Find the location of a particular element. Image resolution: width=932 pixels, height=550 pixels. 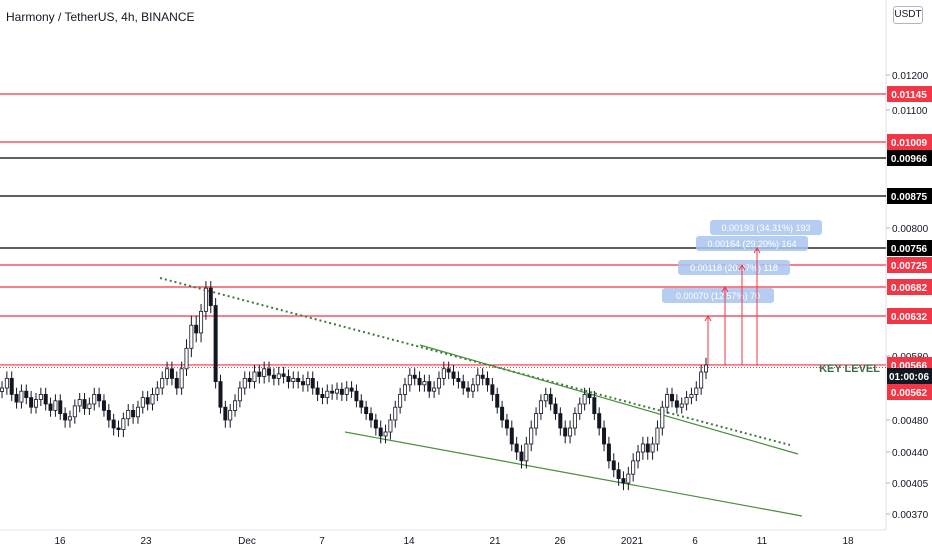

y-tick-label: 0.00480 is located at coordinates (910, 421).